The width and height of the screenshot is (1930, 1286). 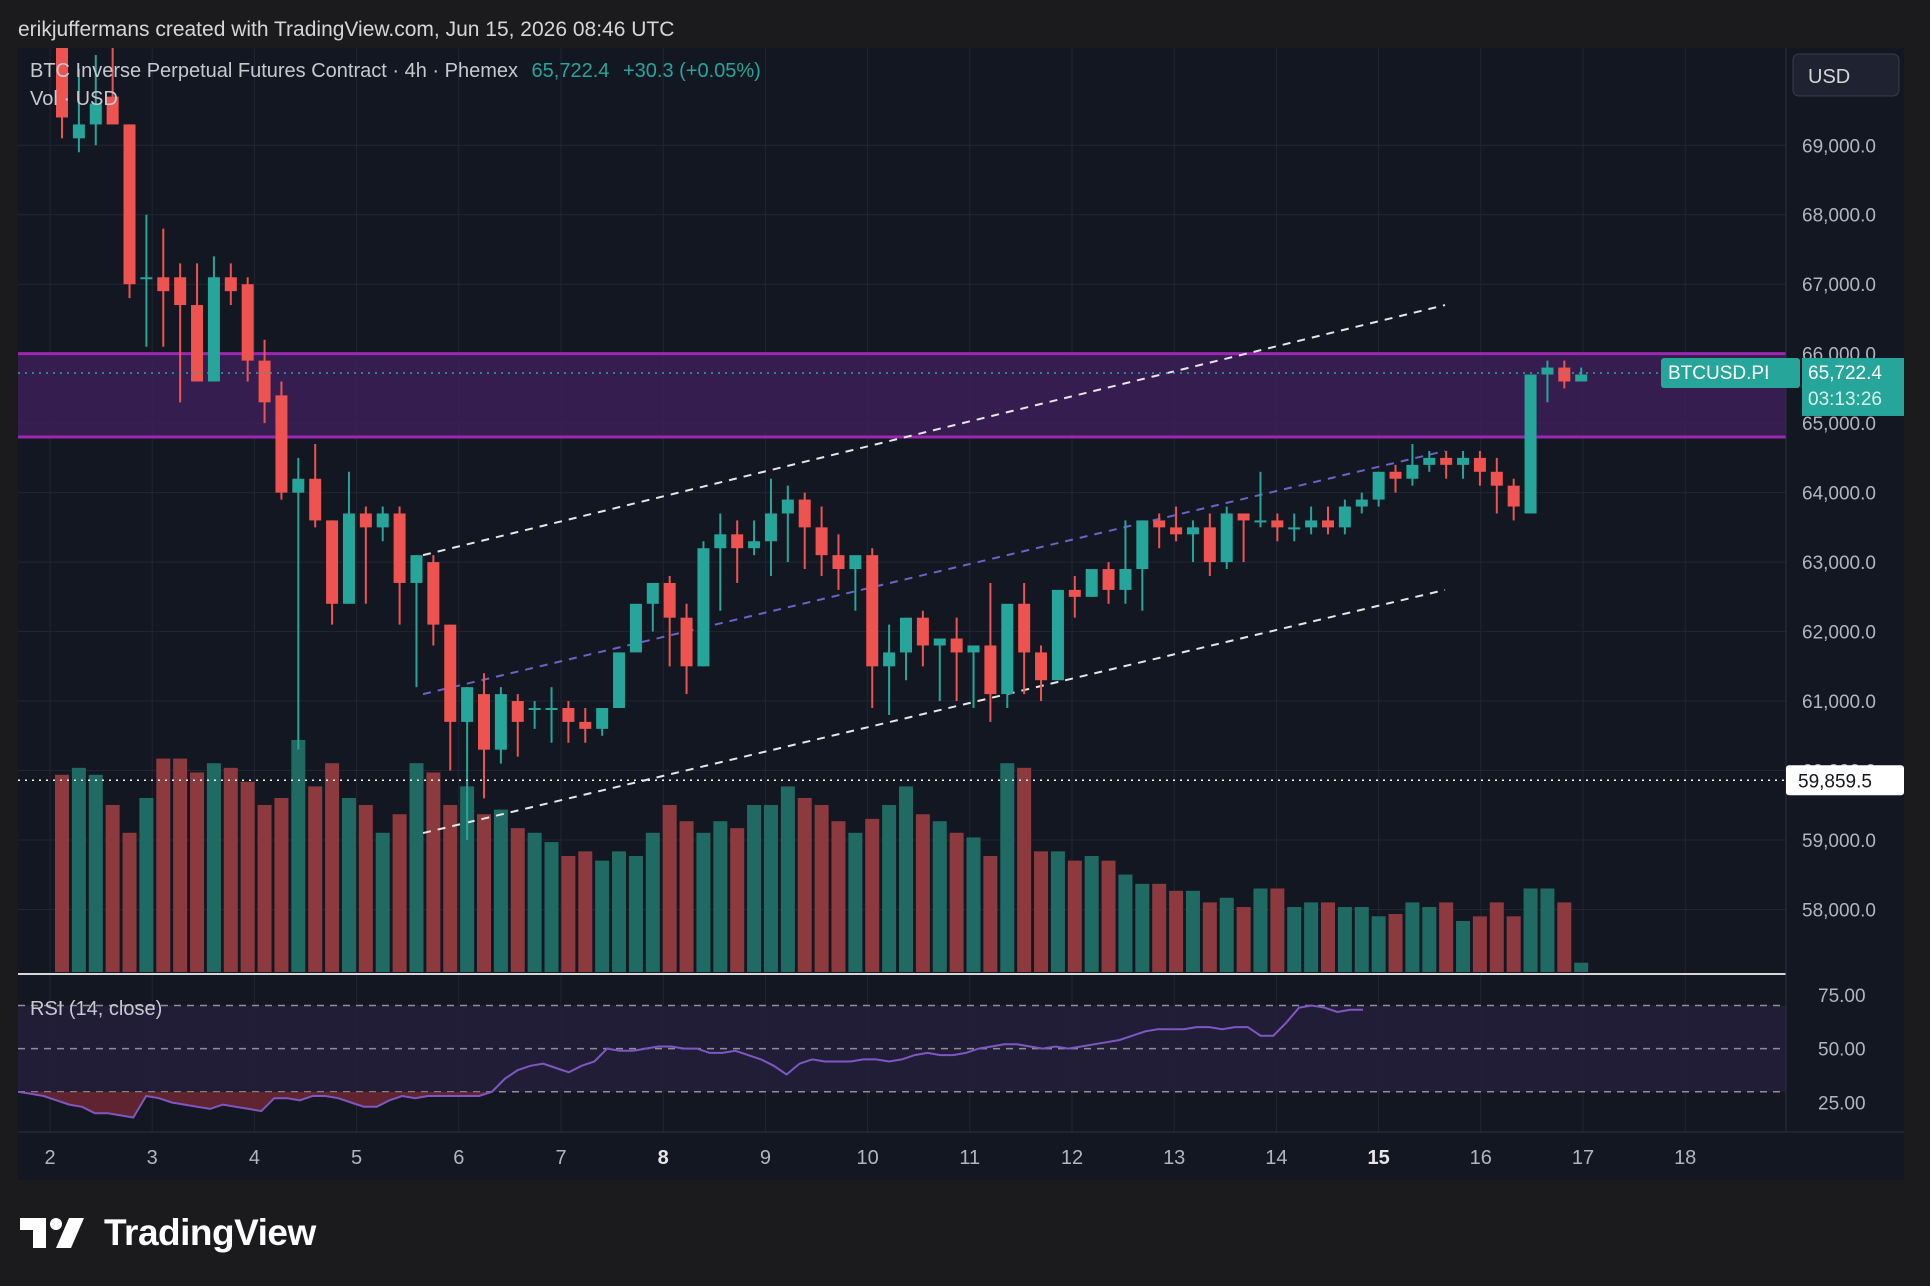 I want to click on channel-middle-line, so click(x=934, y=572).